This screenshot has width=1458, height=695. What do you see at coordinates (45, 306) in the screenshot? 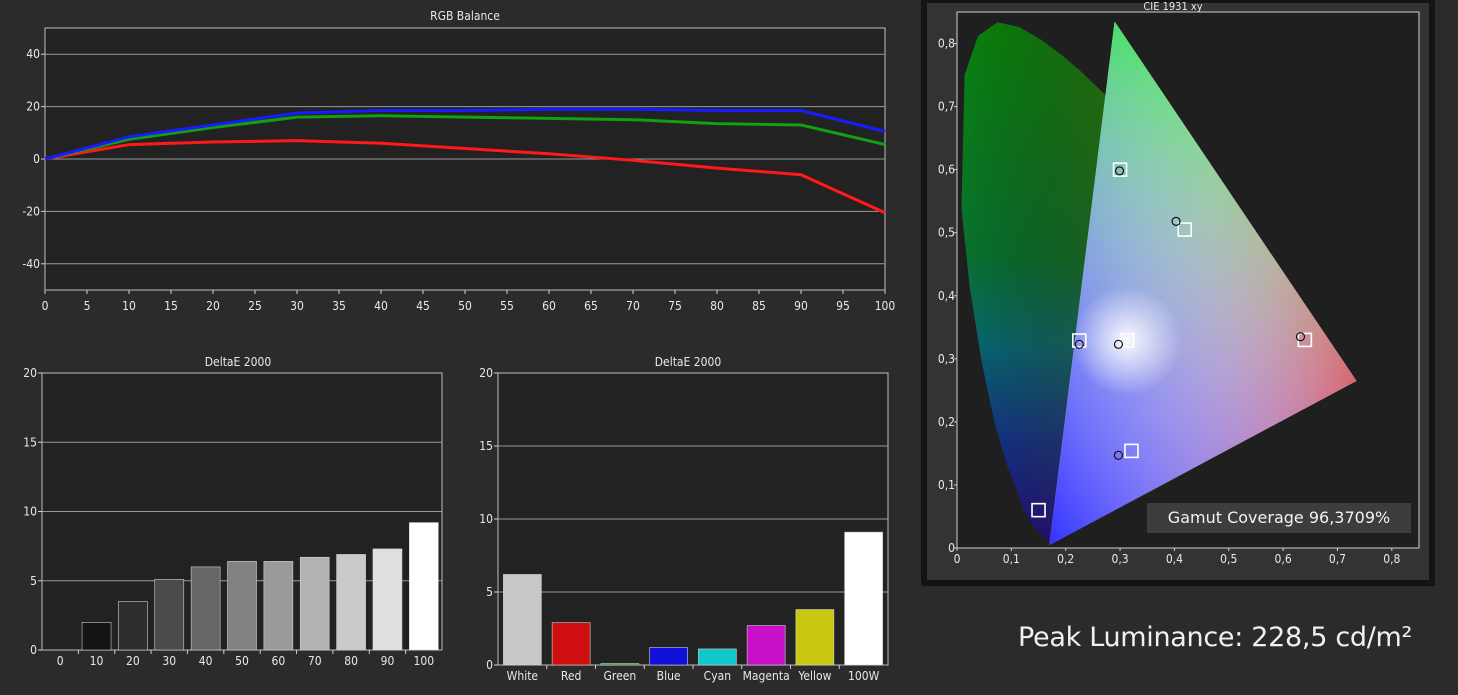
I see `rgb-xtick-label: 0` at bounding box center [45, 306].